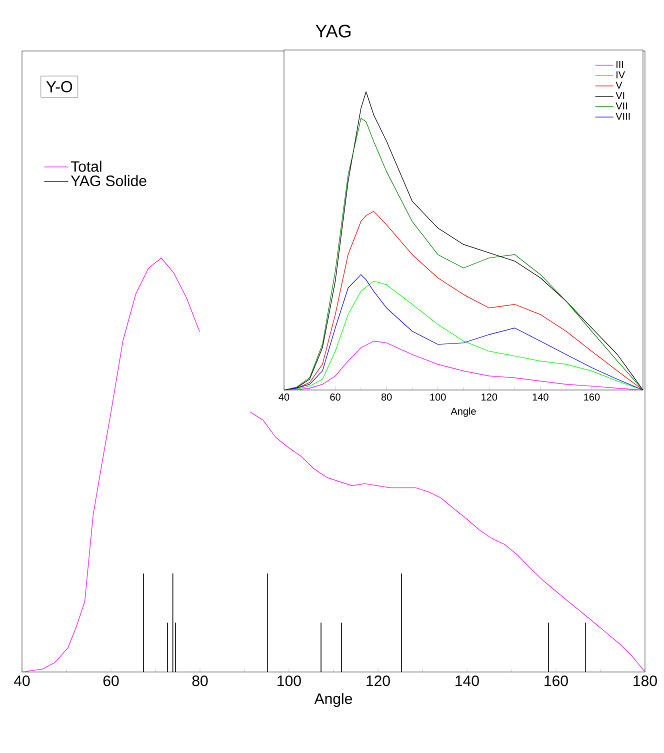 The height and width of the screenshot is (753, 664). Describe the element at coordinates (59, 86) in the screenshot. I see `text: Y-O` at that location.